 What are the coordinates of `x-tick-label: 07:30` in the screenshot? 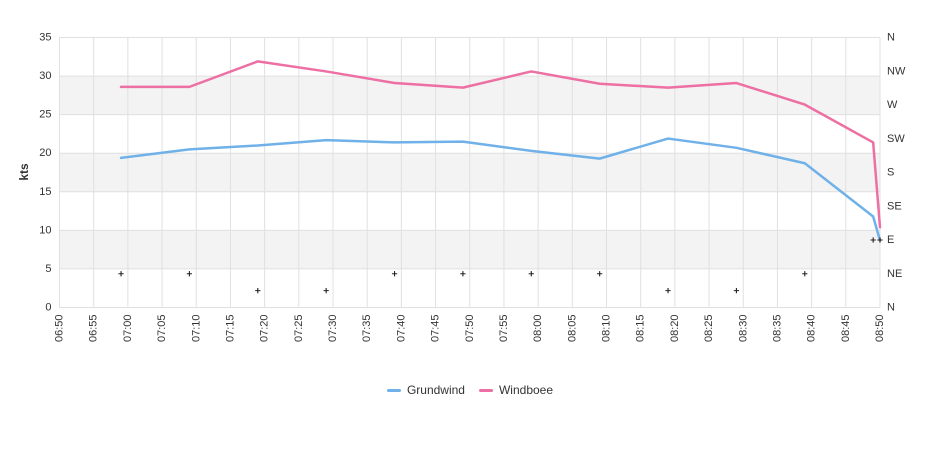 It's located at (333, 329).